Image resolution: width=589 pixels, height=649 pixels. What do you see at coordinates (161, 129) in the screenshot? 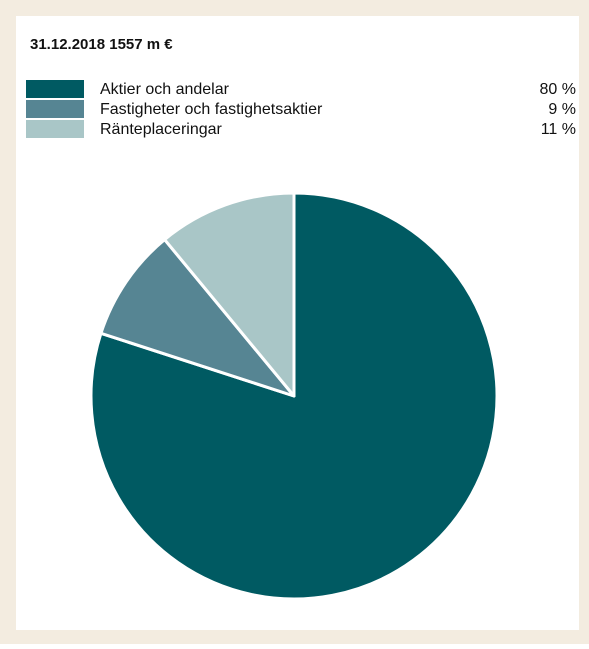
I see `legend-label: Ränteplaceringar` at bounding box center [161, 129].